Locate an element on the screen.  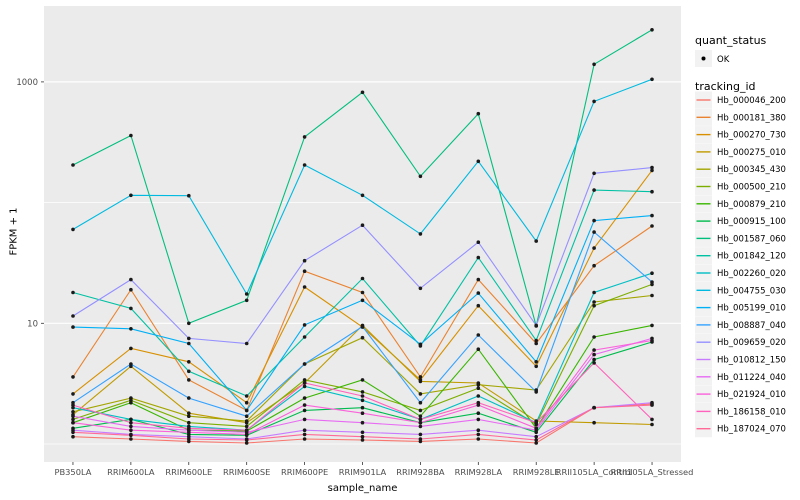
legend-label-Hb_000915_100: Hb_000915_100 is located at coordinates (751, 222).